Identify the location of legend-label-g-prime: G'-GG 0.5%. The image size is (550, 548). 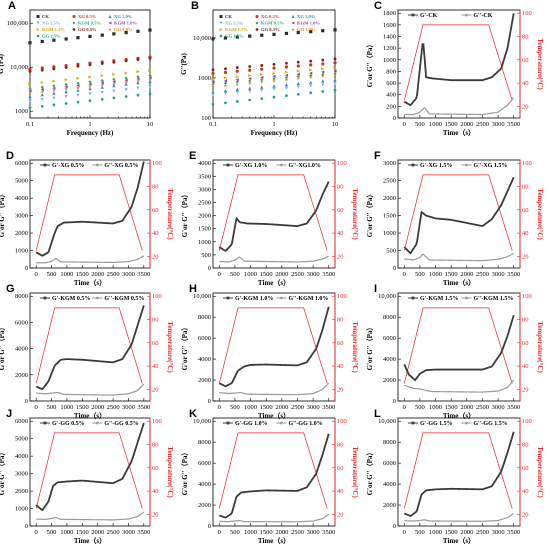
(68, 424).